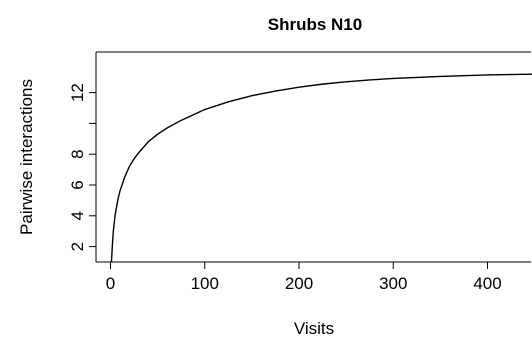  What do you see at coordinates (314, 328) in the screenshot?
I see `x-axis-label: Visits` at bounding box center [314, 328].